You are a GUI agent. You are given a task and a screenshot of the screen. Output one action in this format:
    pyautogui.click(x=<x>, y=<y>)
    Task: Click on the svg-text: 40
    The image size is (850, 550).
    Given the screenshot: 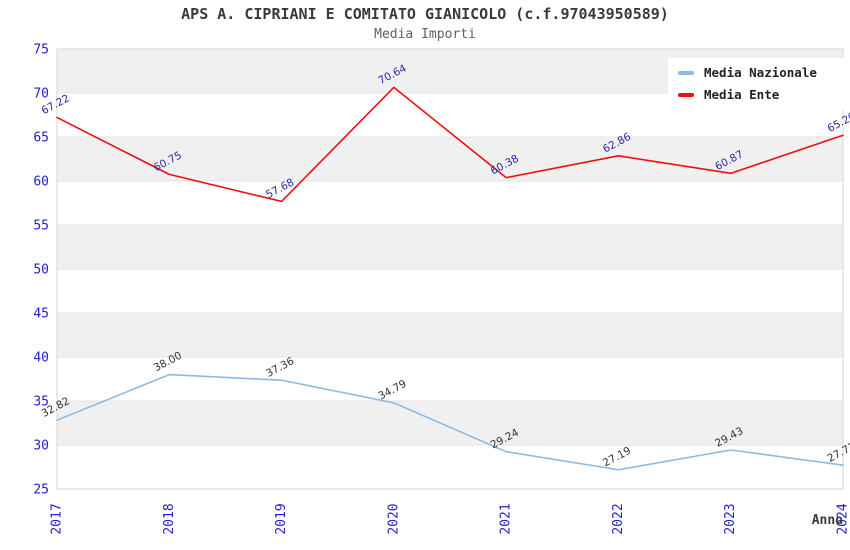 What is the action you would take?
    pyautogui.click(x=41, y=358)
    